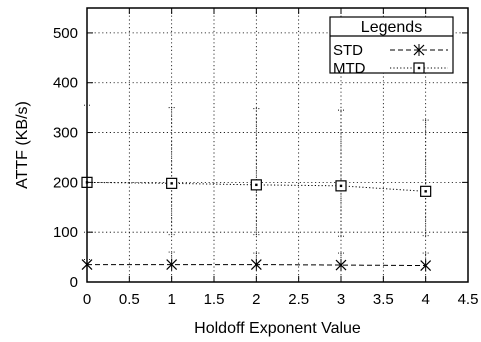  Describe the element at coordinates (171, 299) in the screenshot. I see `x-tick-label: 1` at that location.